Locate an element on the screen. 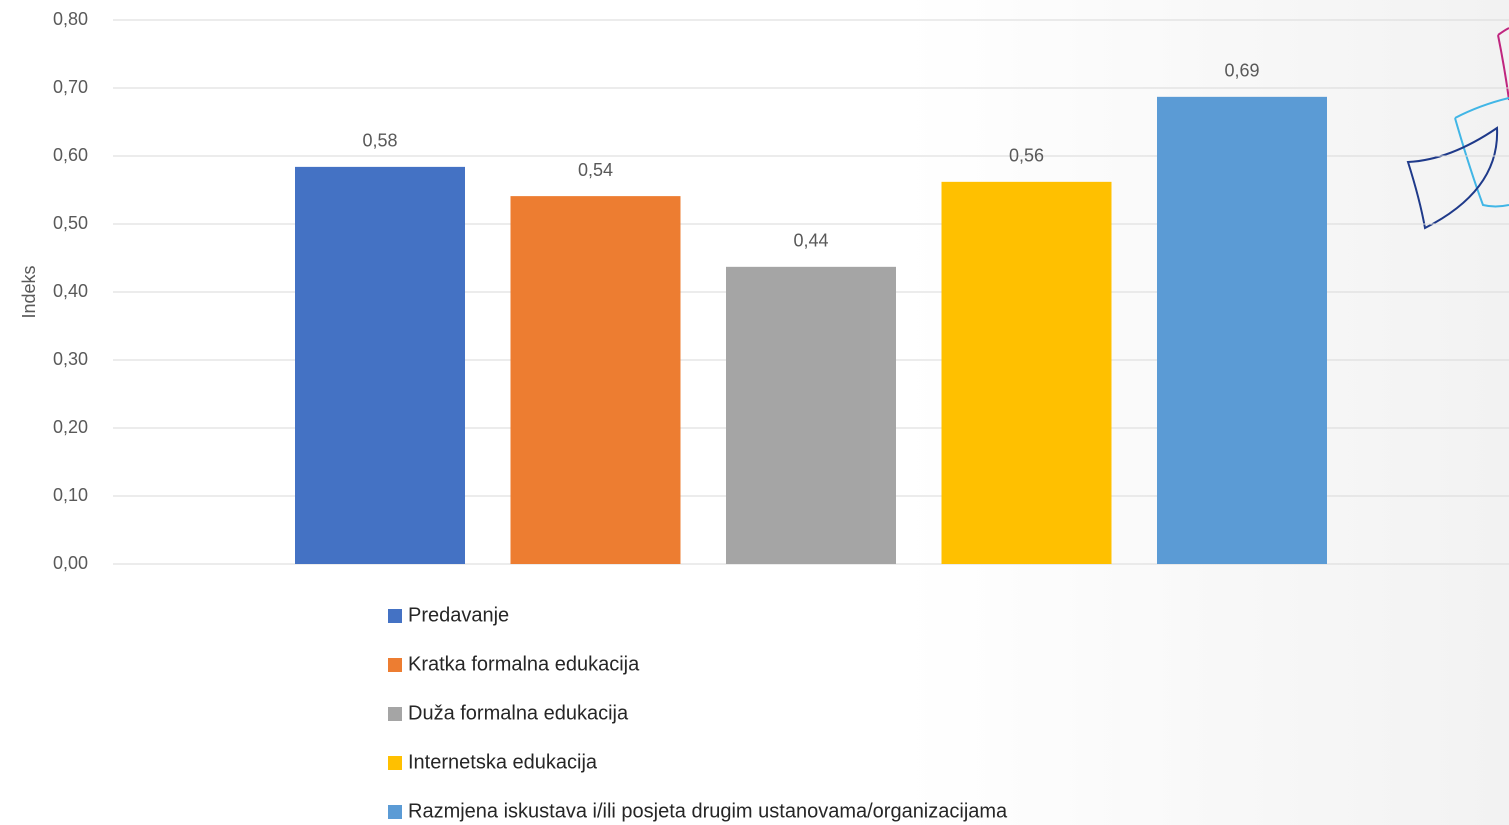 This screenshot has width=1509, height=825. data-label: 0,69 is located at coordinates (1241, 71).